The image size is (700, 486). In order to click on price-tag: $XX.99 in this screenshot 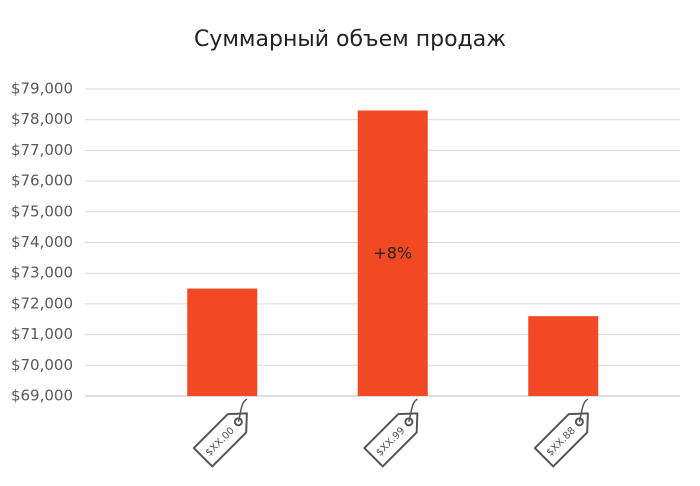, I will do `click(391, 433)`.